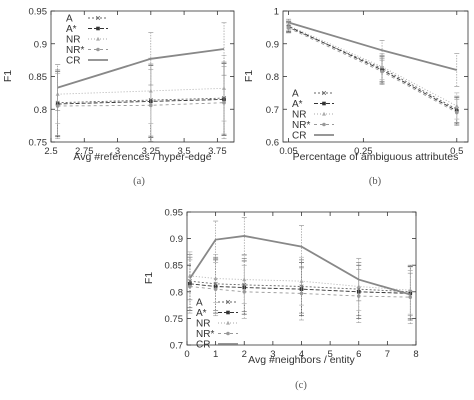 This screenshot has width=474, height=400. I want to click on x-tick-label: 0, so click(186, 354).